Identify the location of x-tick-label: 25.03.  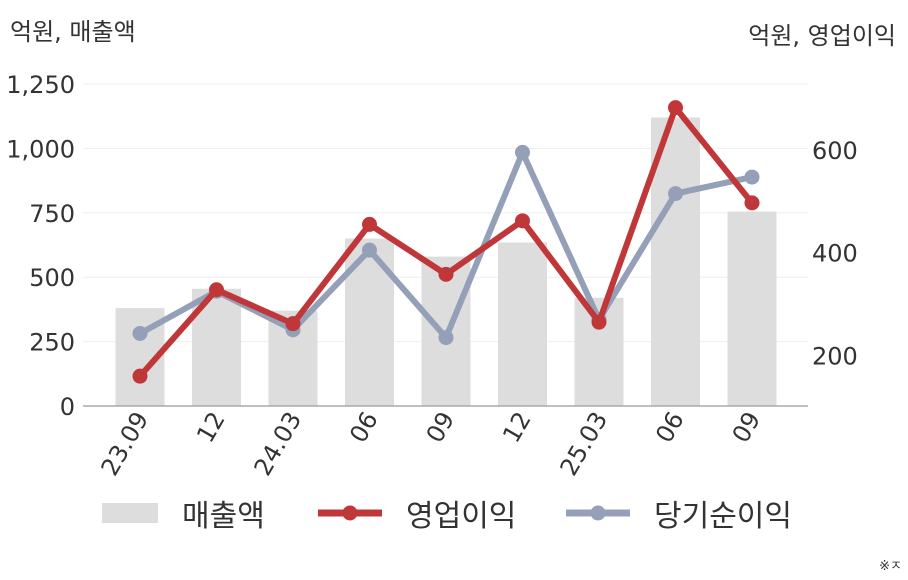
(584, 444).